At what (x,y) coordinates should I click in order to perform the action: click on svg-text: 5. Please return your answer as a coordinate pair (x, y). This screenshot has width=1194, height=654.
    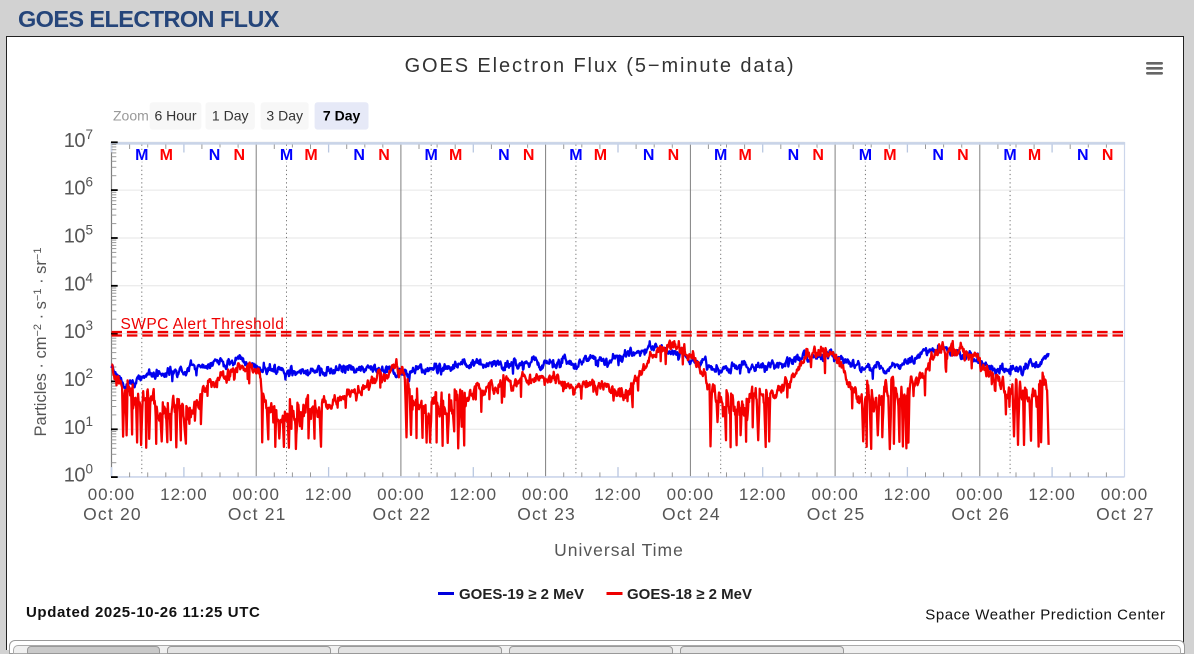
    Looking at the image, I should click on (90, 230).